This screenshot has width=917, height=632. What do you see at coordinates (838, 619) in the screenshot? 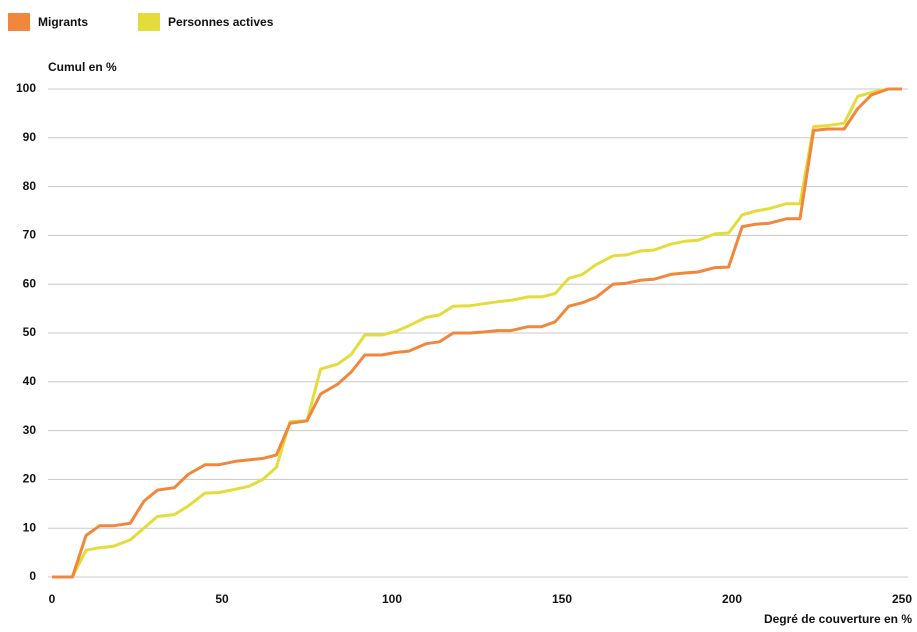
I see `x-axis-label: Degré de couverture en %` at bounding box center [838, 619].